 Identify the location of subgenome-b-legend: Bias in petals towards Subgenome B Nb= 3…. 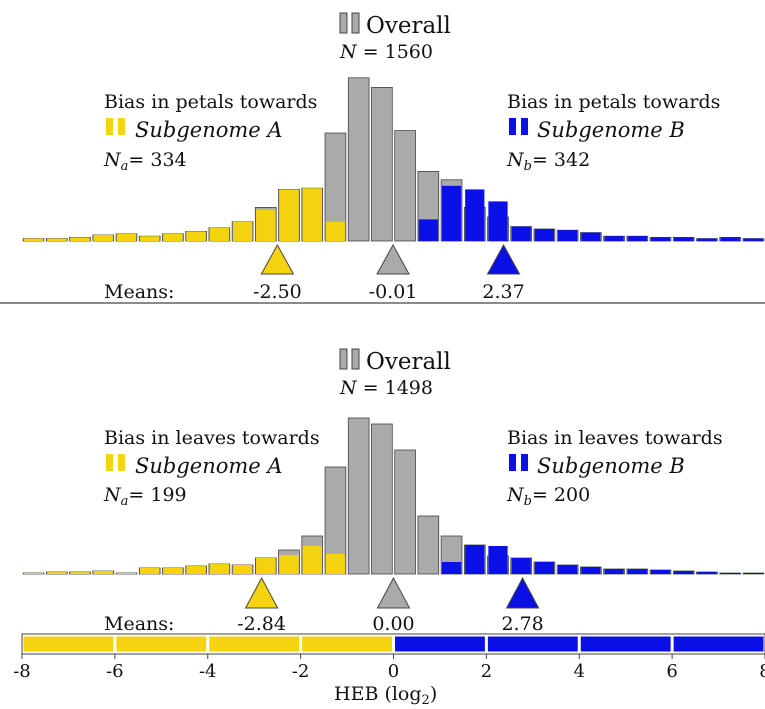
(613, 132).